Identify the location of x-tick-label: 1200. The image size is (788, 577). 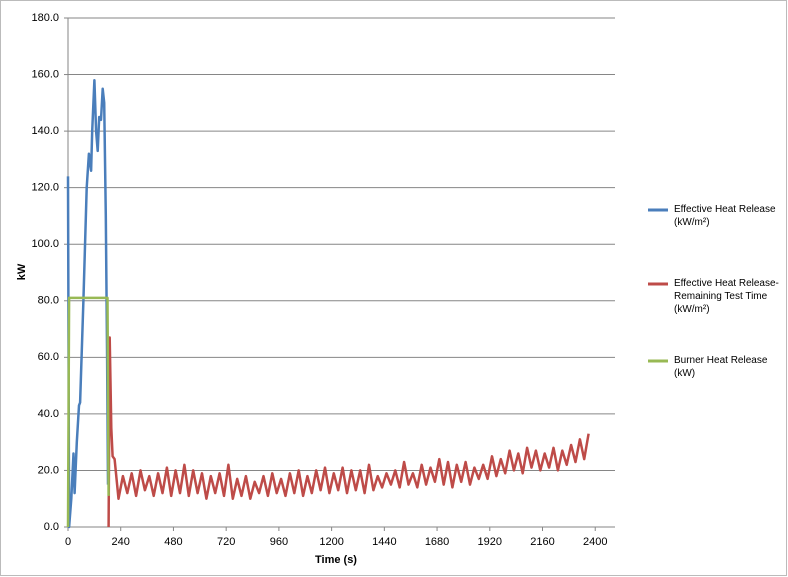
(331, 542).